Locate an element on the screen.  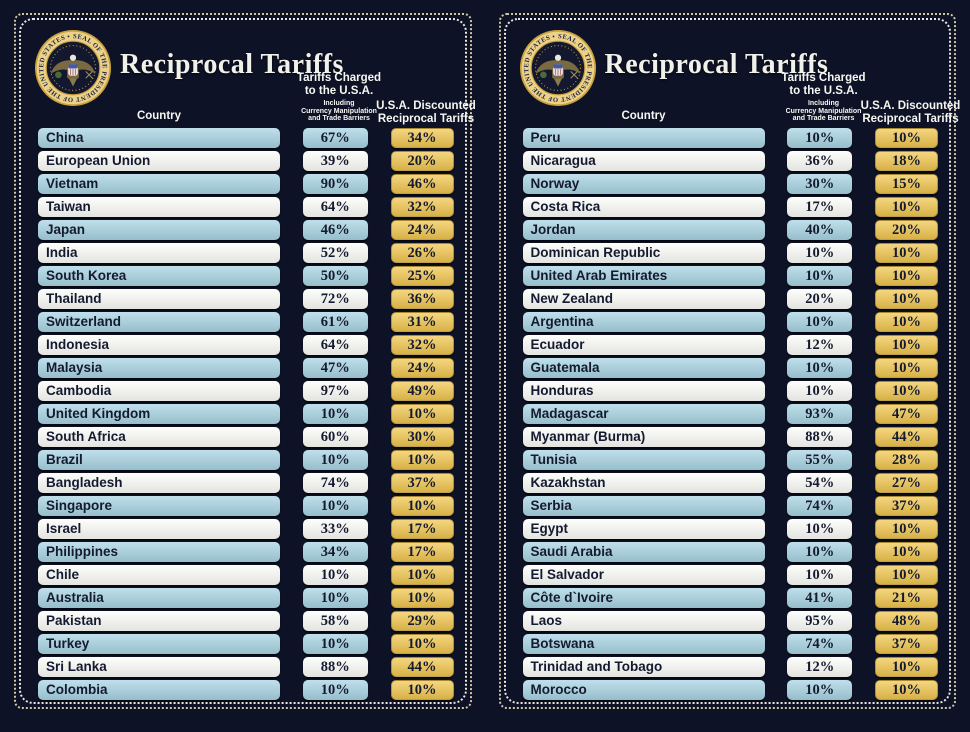
eagle-icon is located at coordinates (73, 70).